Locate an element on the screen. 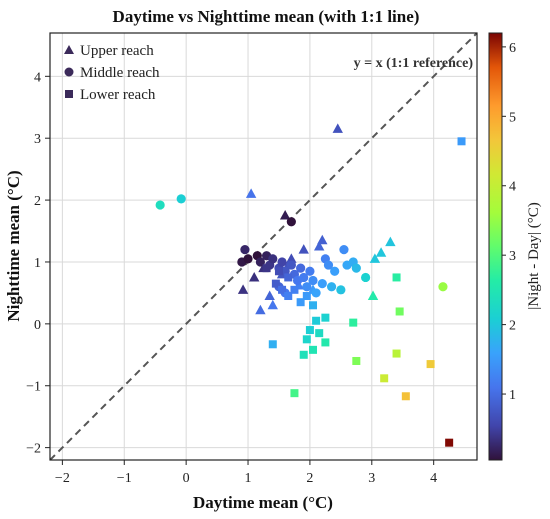  legend-triangle-marker is located at coordinates (69, 49).